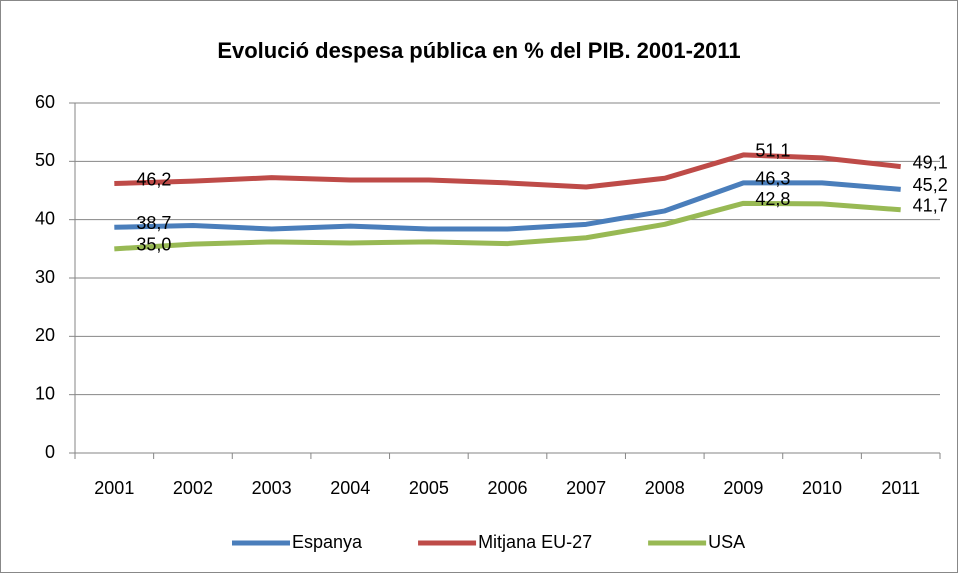 Image resolution: width=959 pixels, height=579 pixels. Describe the element at coordinates (429, 488) in the screenshot. I see `x-tick-label: 2005` at that location.